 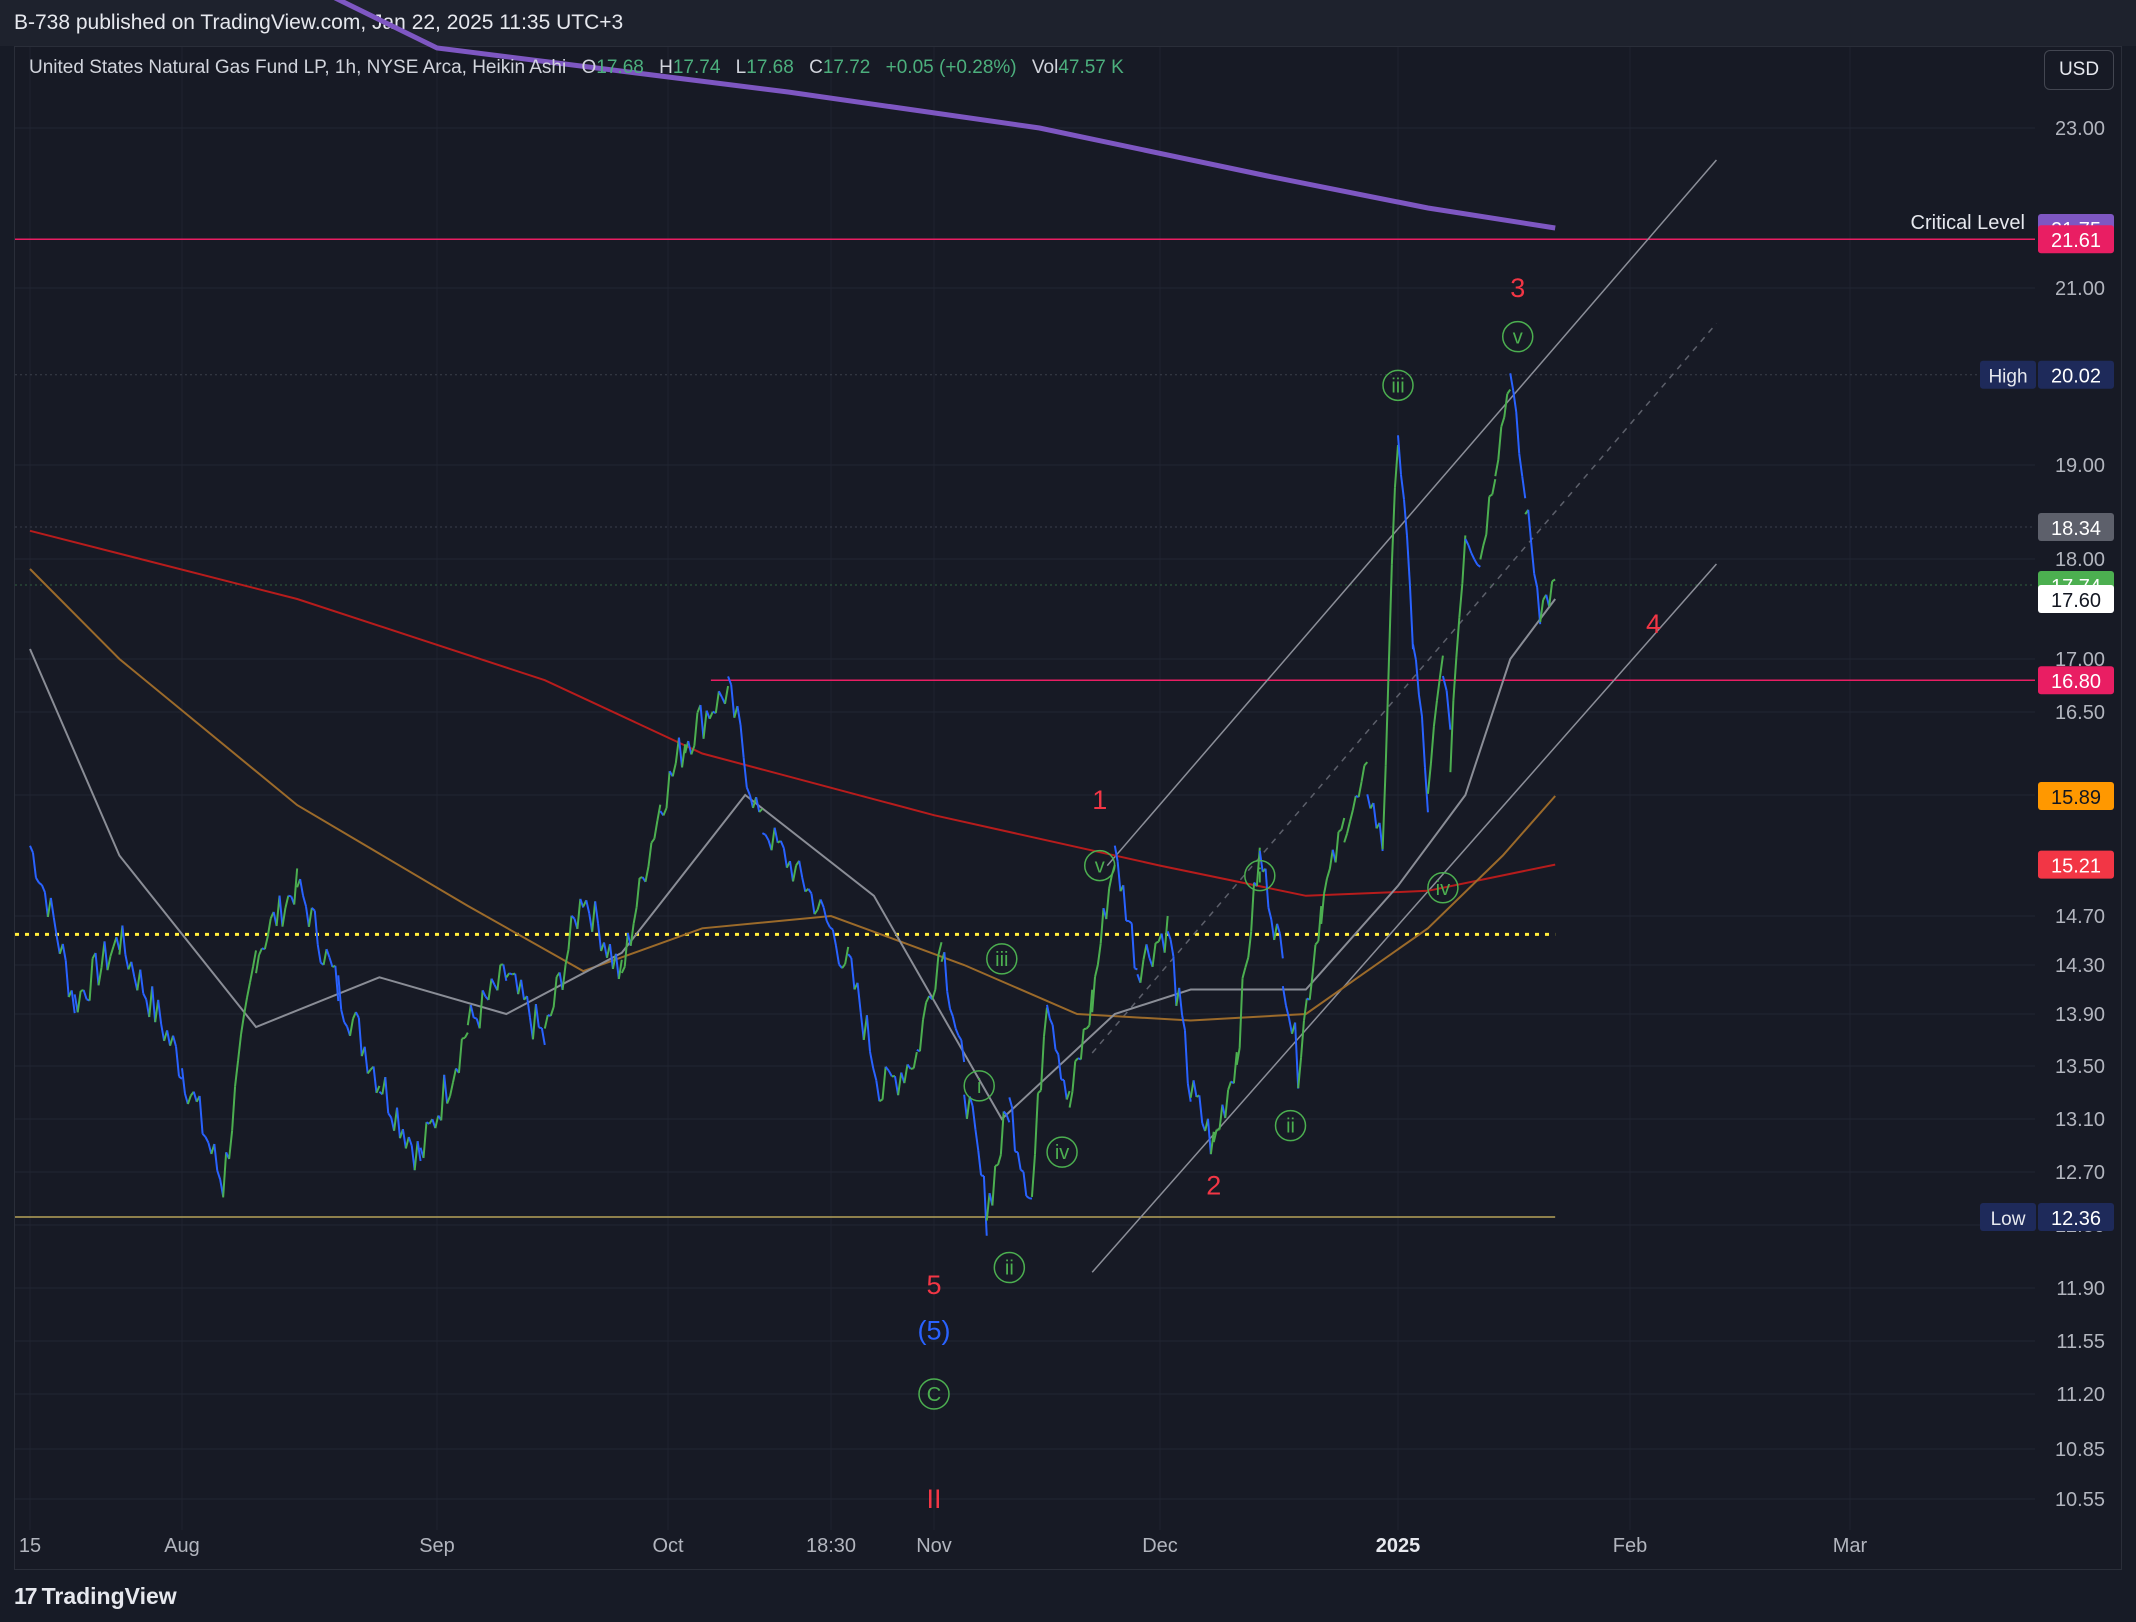 I want to click on volume-value: 47.57 K, so click(x=1091, y=67).